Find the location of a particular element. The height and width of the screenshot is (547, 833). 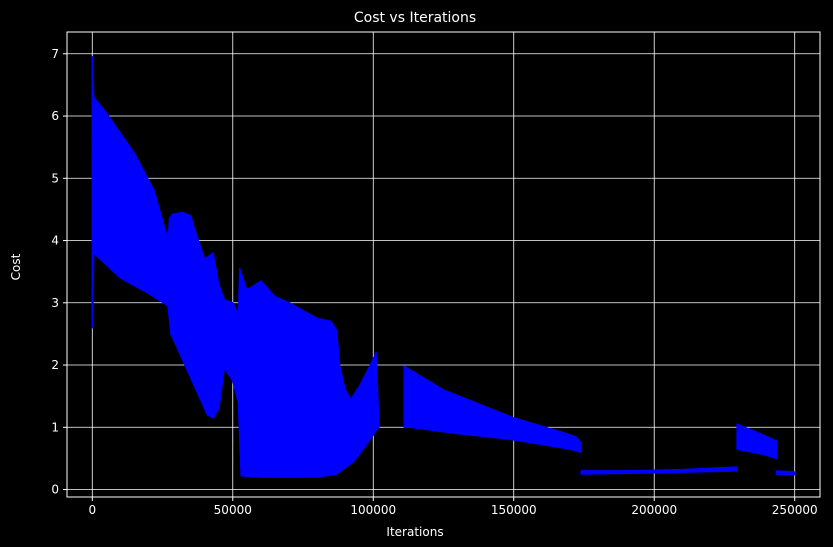

chart-title: Cost vs Iterations is located at coordinates (415, 18).